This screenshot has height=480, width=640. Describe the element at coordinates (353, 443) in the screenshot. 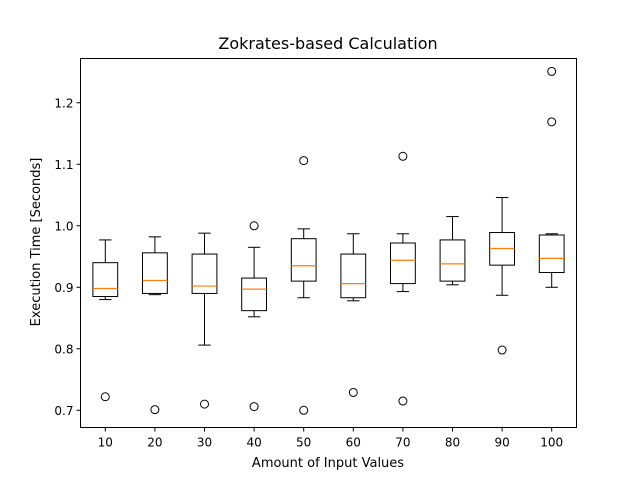

I see `x-tick-label: 60` at that location.